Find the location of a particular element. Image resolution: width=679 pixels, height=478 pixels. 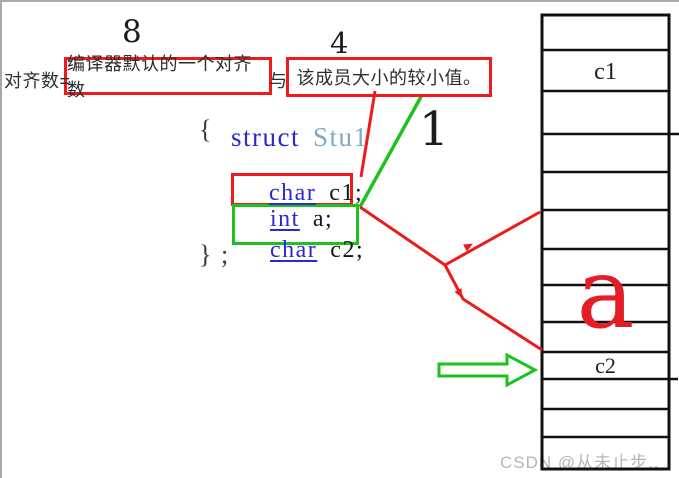

green-connector-rule-to-char is located at coordinates (391, 151).